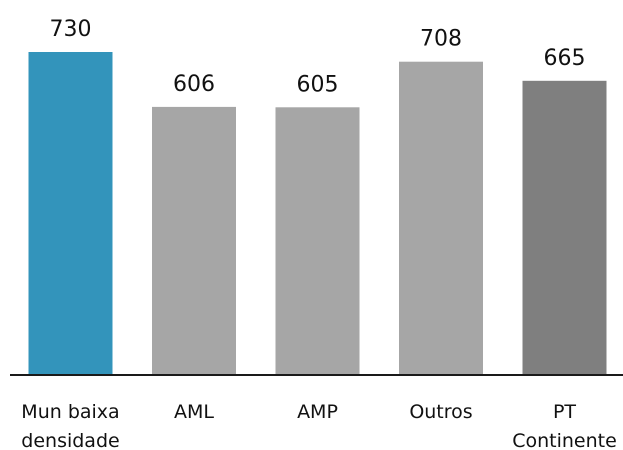 Image resolution: width=623 pixels, height=450 pixels. What do you see at coordinates (564, 412) in the screenshot?
I see `category-label-line: PT` at bounding box center [564, 412].